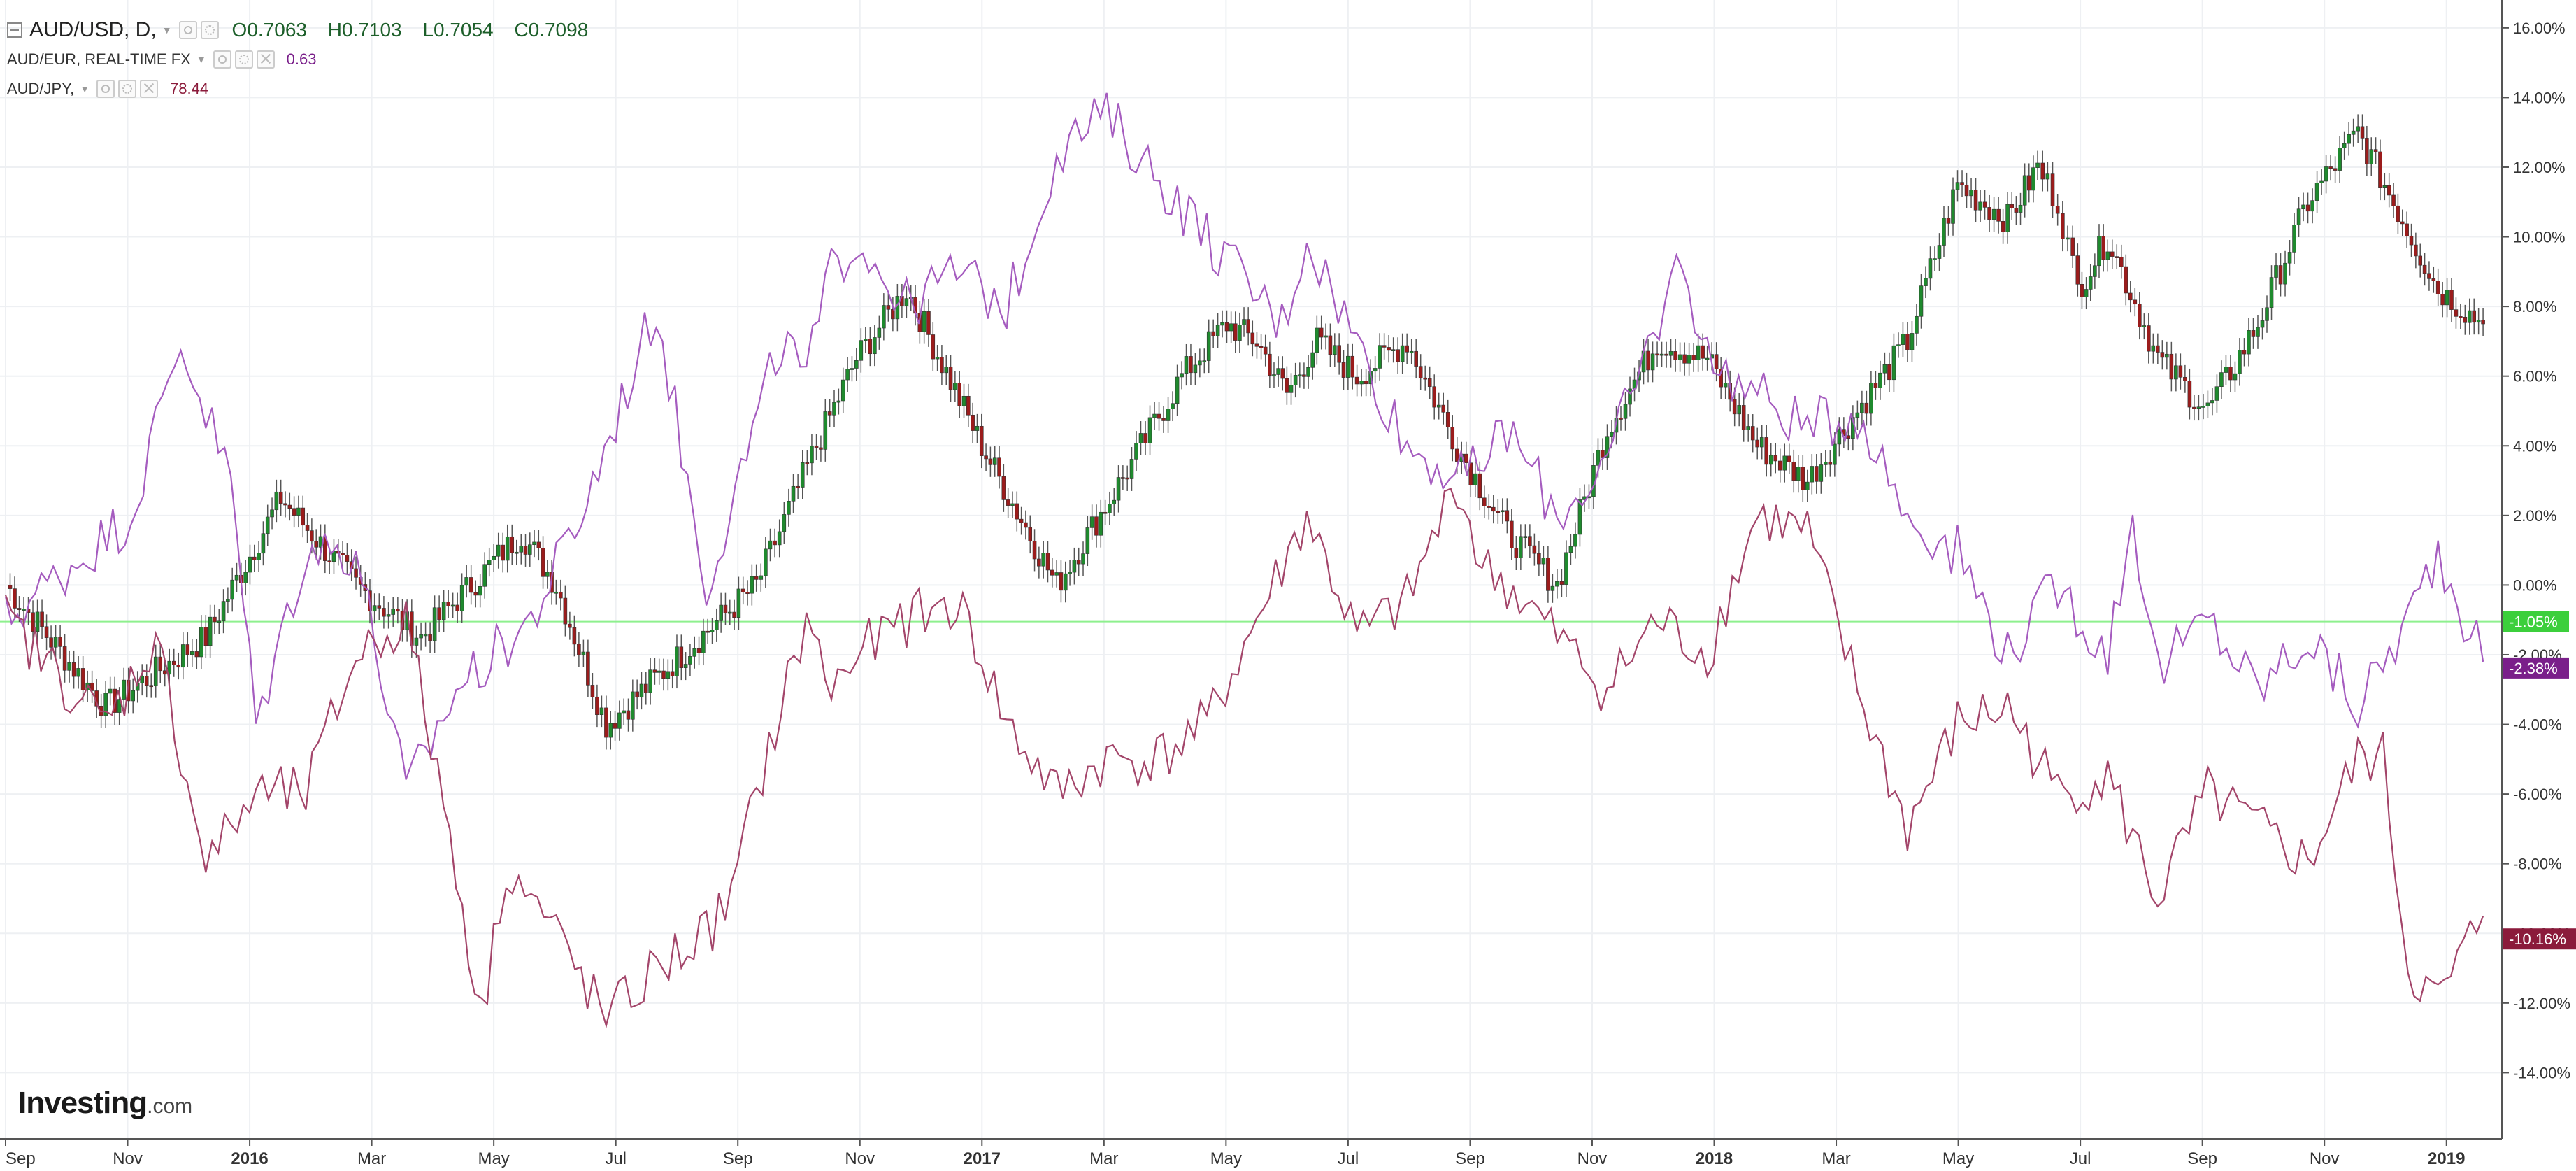 This screenshot has height=1171, width=2576. What do you see at coordinates (305, 59) in the screenshot?
I see `legend-row-eur: AUD/EUR, REAL-TIME FX ▼ 0.63` at bounding box center [305, 59].